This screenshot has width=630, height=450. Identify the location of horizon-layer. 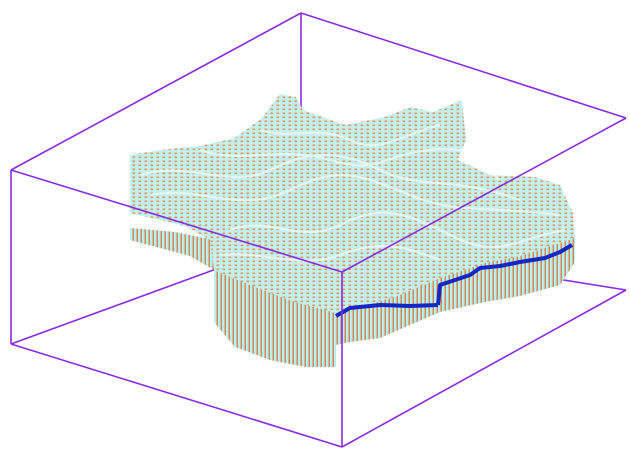
(454, 280).